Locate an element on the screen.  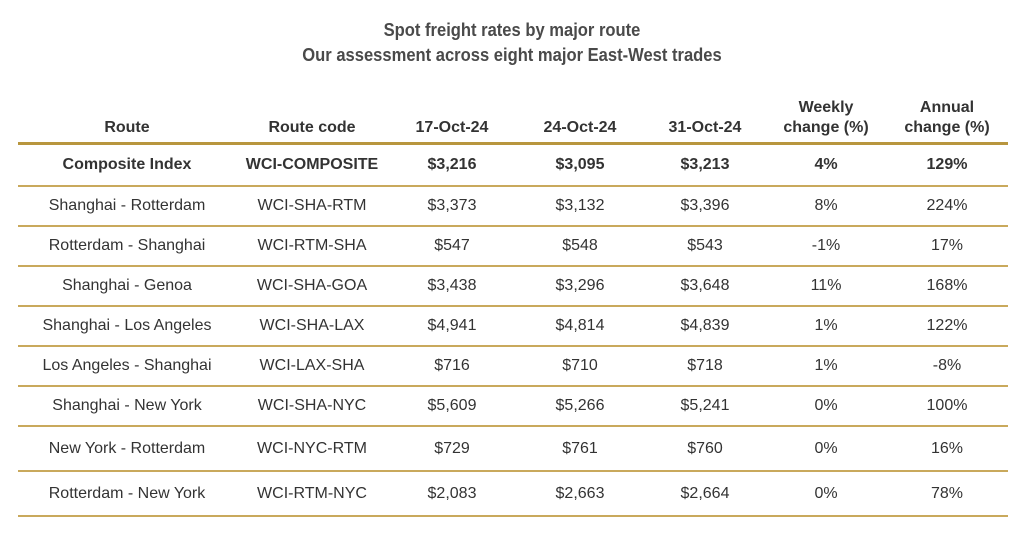
cell-date-3: $718 is located at coordinates (705, 366).